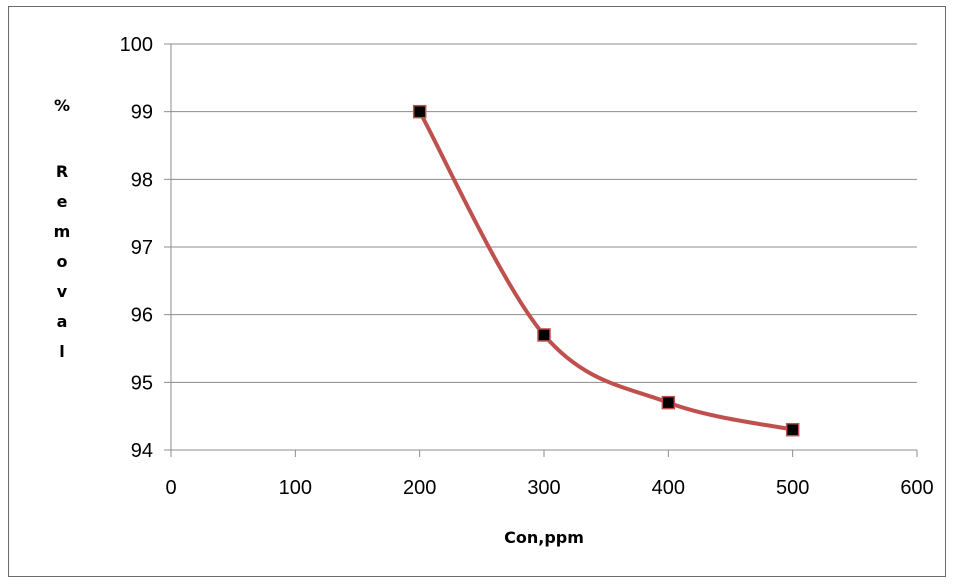 The image size is (956, 585). Describe the element at coordinates (142, 113) in the screenshot. I see `y-tick-label: 99` at that location.